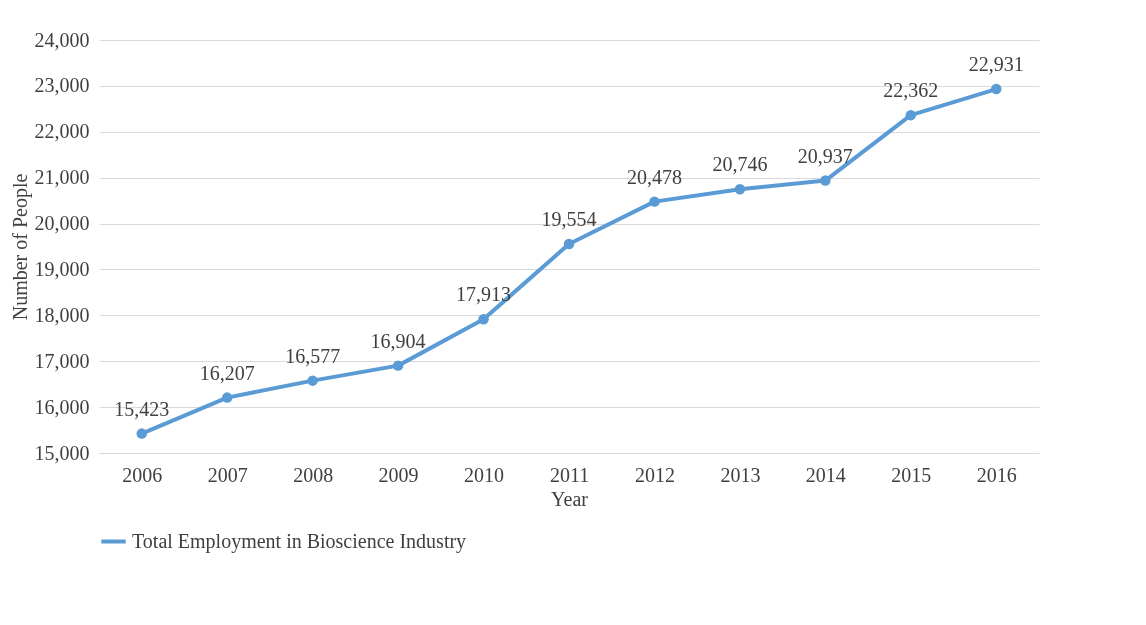  Describe the element at coordinates (62, 223) in the screenshot. I see `y-tick-label: 20,000` at that location.